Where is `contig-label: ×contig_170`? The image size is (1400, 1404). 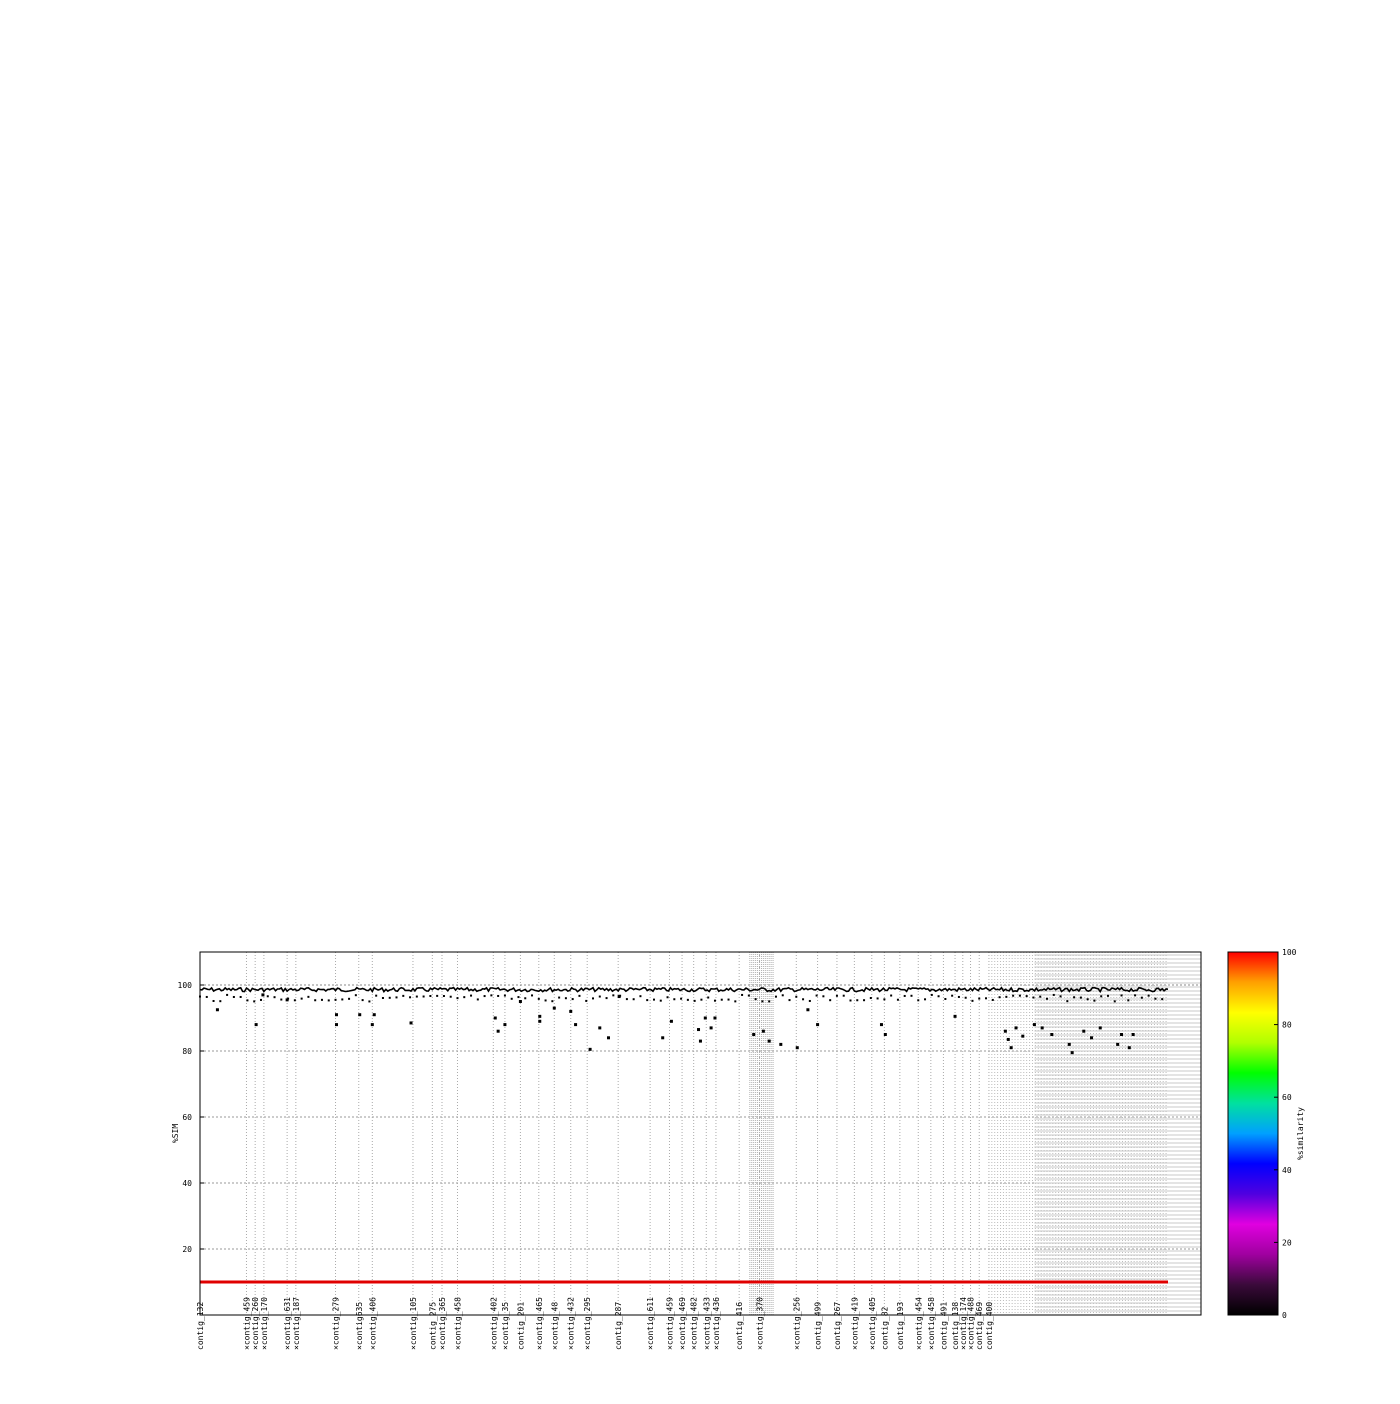 contig-label: ×contig_170 is located at coordinates (264, 1323).